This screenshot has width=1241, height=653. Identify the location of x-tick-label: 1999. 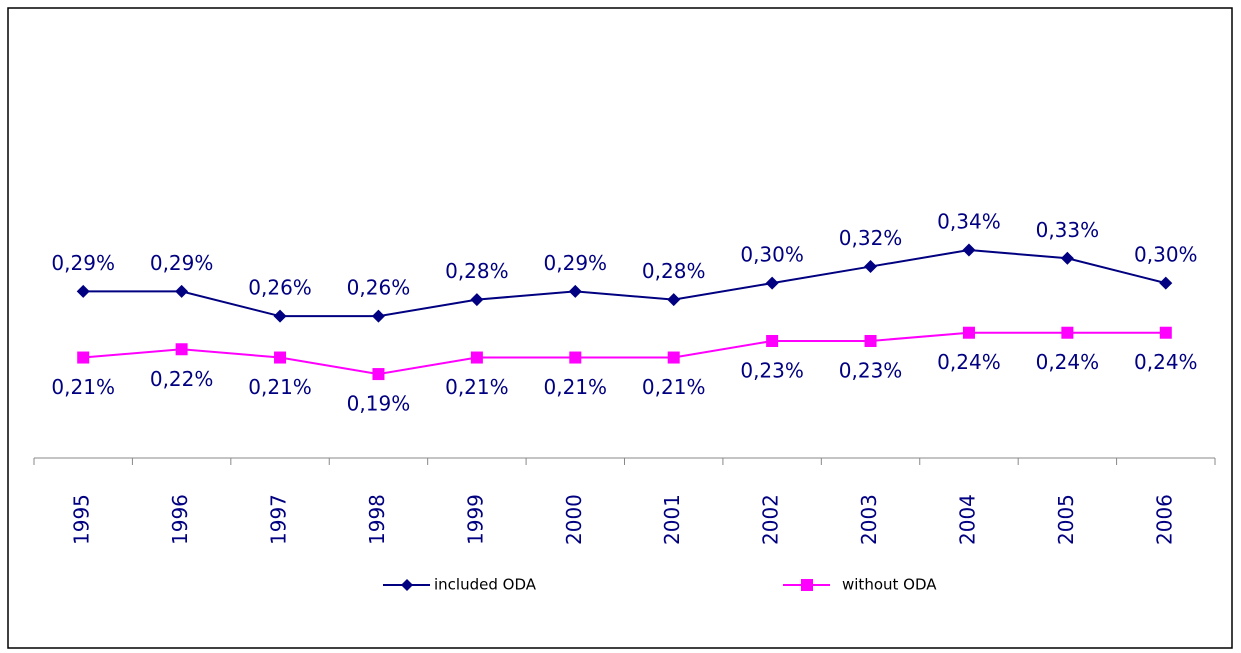
(475, 519).